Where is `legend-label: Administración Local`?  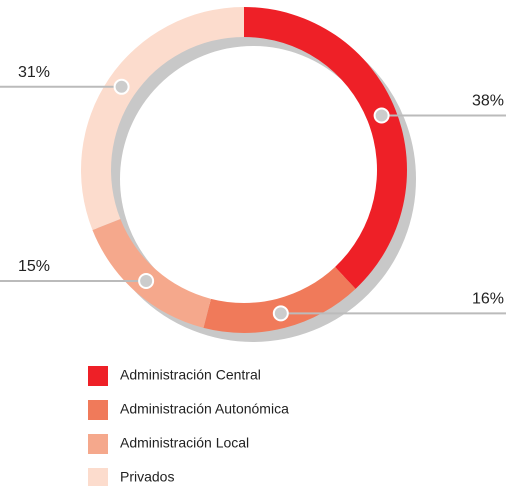 legend-label: Administración Local is located at coordinates (184, 443).